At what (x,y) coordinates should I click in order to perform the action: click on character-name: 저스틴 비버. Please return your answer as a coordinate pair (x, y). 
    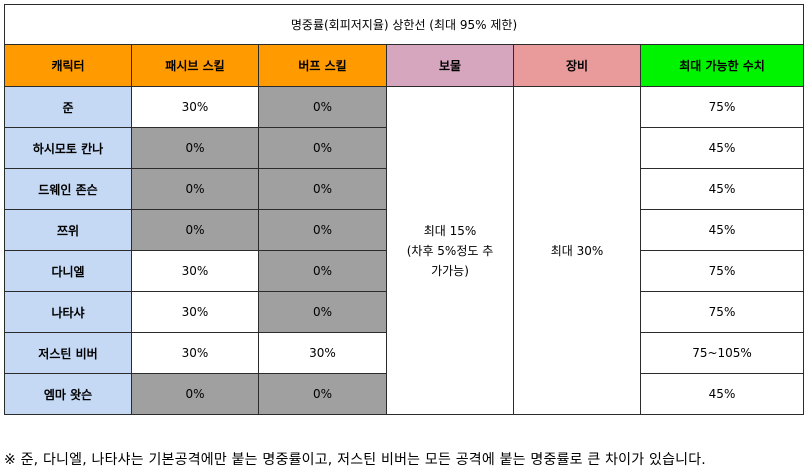
    Looking at the image, I should click on (68, 353).